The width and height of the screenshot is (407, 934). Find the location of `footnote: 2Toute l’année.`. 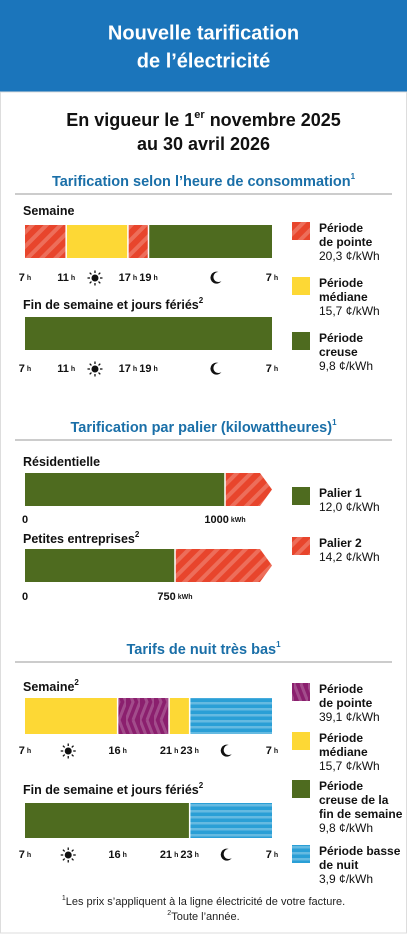

footnote: 2Toute l’année. is located at coordinates (203, 916).